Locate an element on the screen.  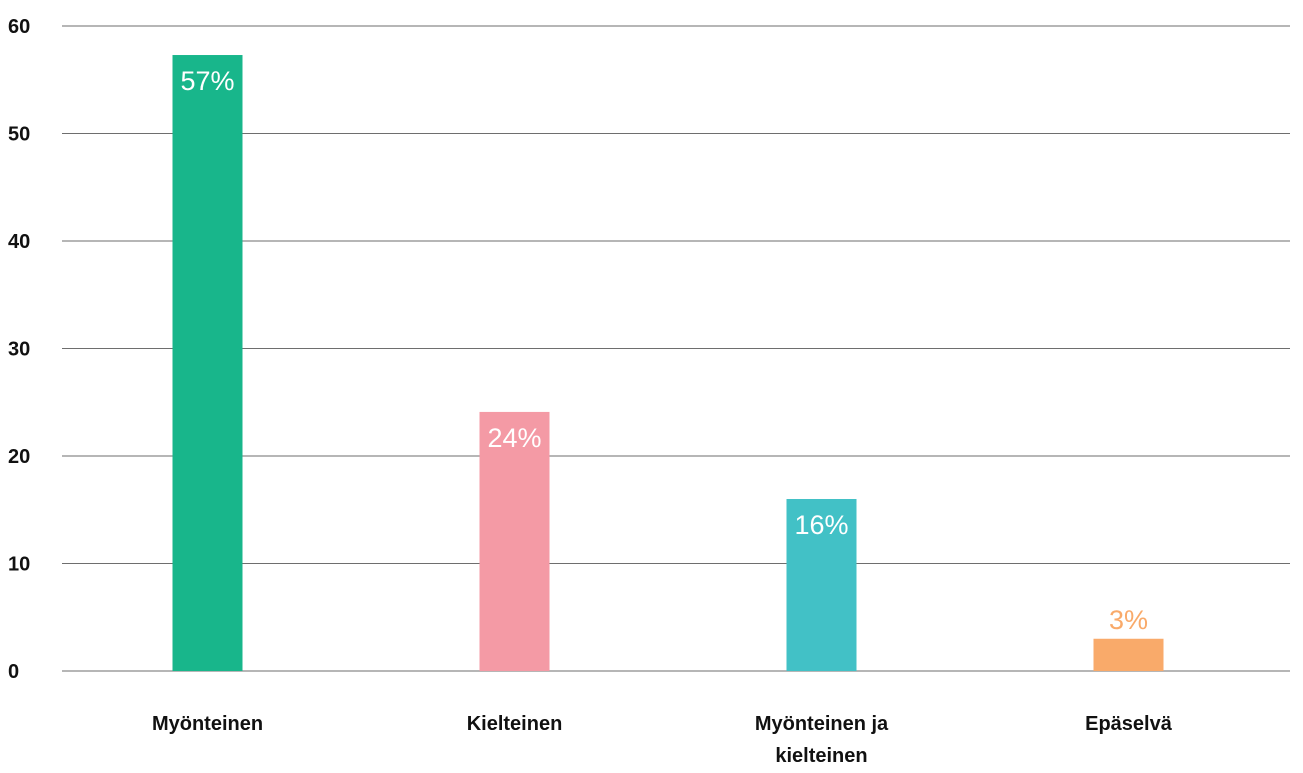
category-label-line: Myönteinen ja is located at coordinates (822, 724).